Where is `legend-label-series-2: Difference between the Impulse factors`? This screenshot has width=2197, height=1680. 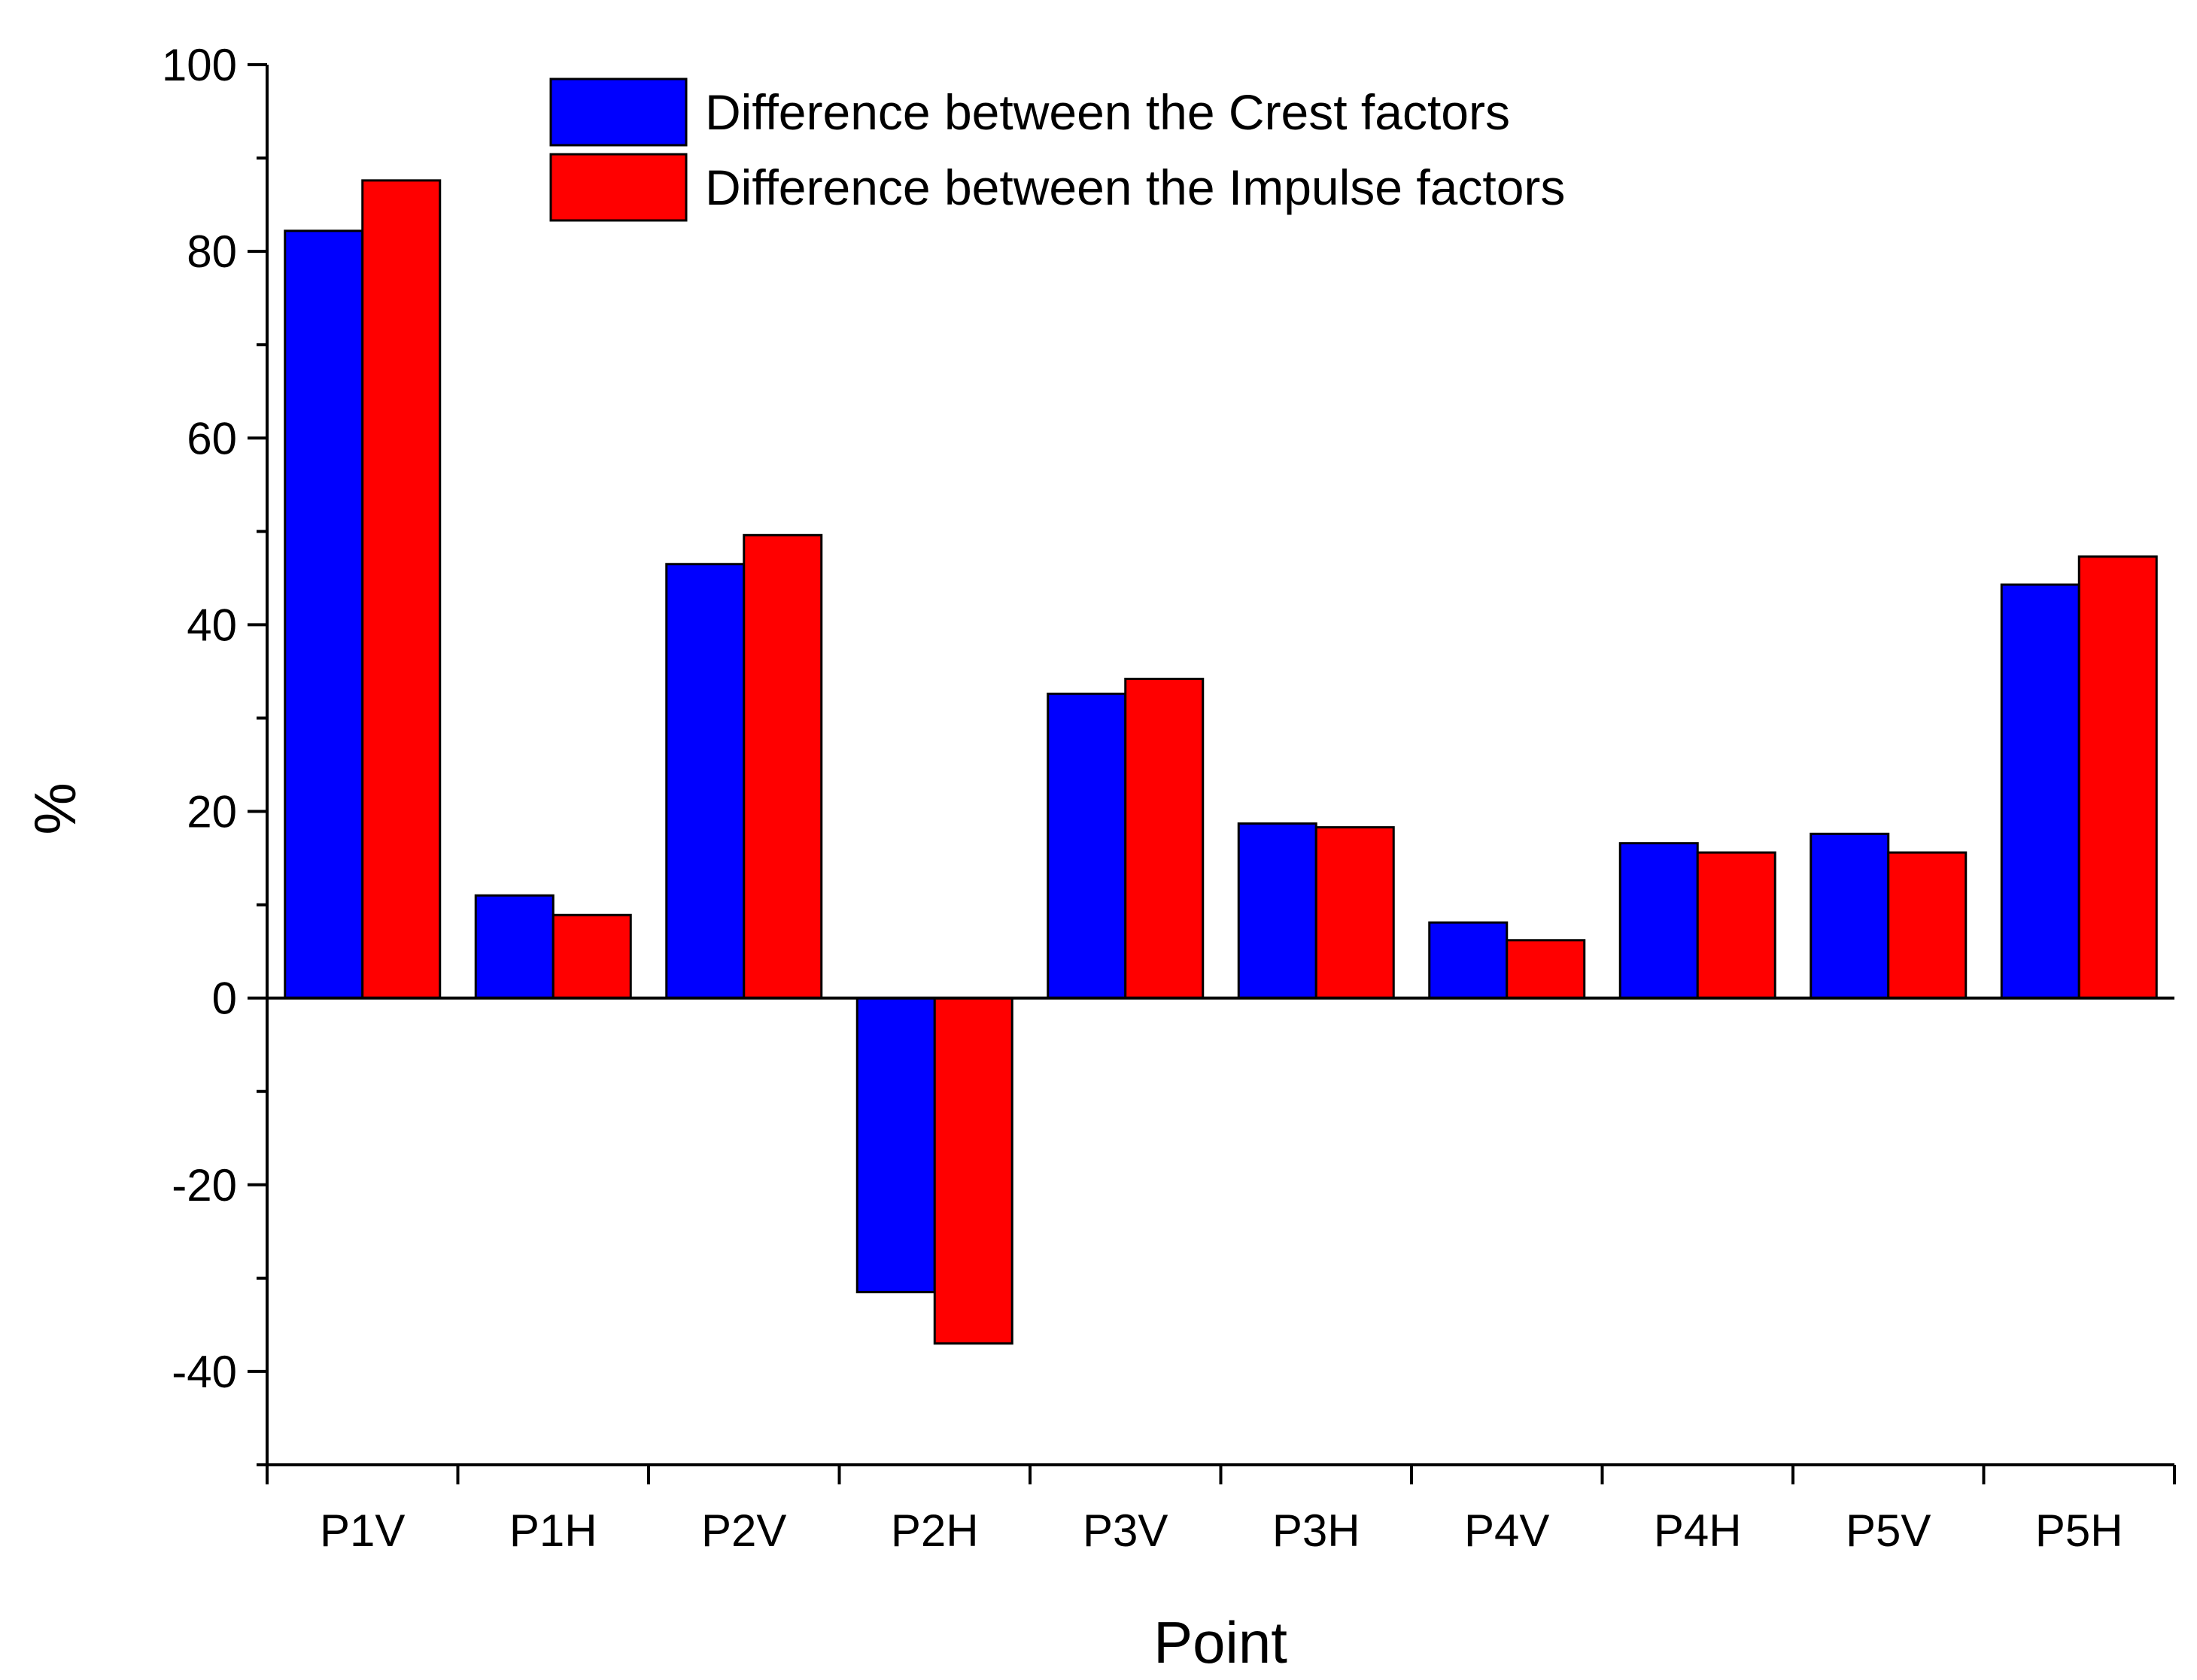 legend-label-series-2: Difference between the Impulse factors is located at coordinates (1135, 187).